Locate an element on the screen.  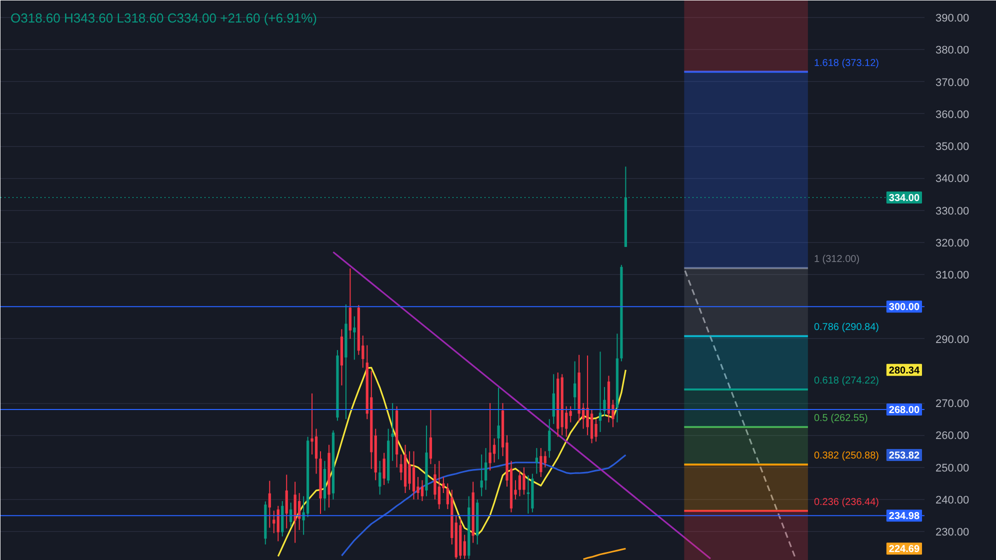
y-tick-label: 290.00 is located at coordinates (953, 340).